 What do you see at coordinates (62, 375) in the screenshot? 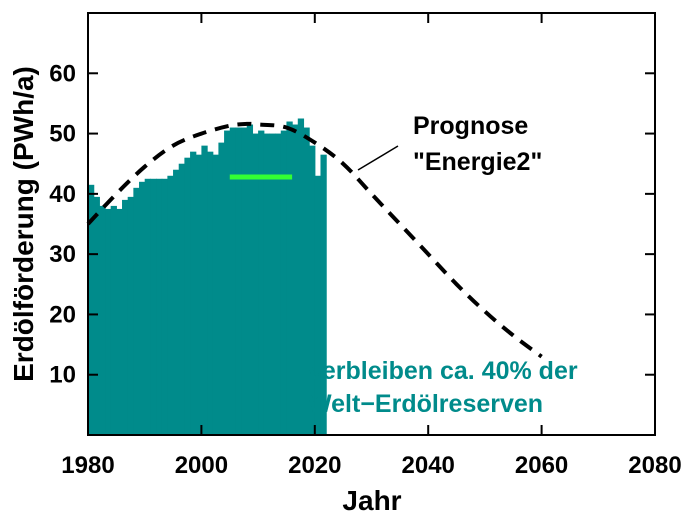
I see `y-tick-label: 10` at bounding box center [62, 375].